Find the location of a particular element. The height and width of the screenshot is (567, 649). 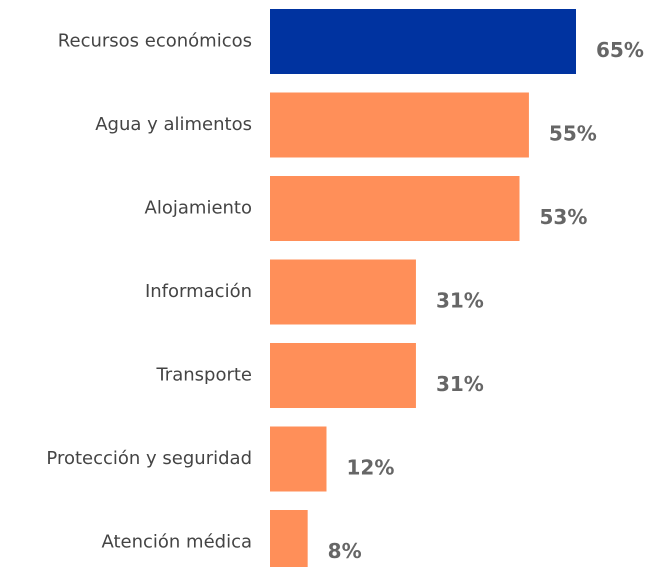

category-label: Agua y alimentos is located at coordinates (173, 124).